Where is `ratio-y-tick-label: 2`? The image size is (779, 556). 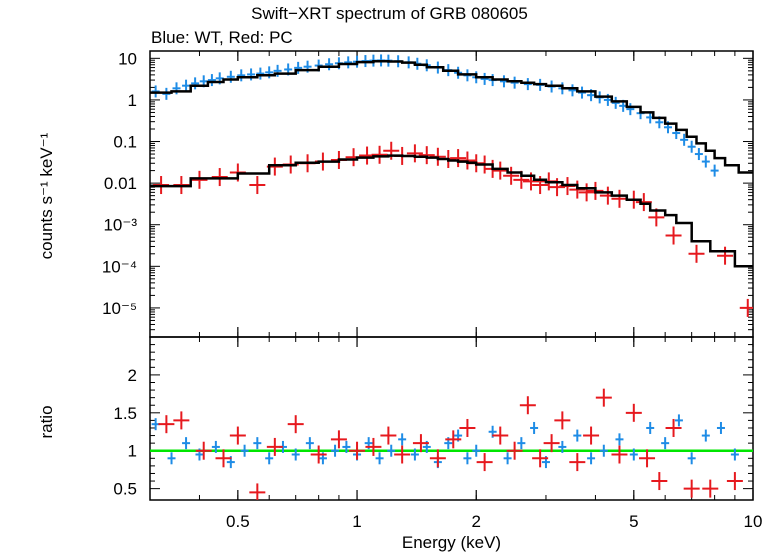 ratio-y-tick-label: 2 is located at coordinates (132, 375).